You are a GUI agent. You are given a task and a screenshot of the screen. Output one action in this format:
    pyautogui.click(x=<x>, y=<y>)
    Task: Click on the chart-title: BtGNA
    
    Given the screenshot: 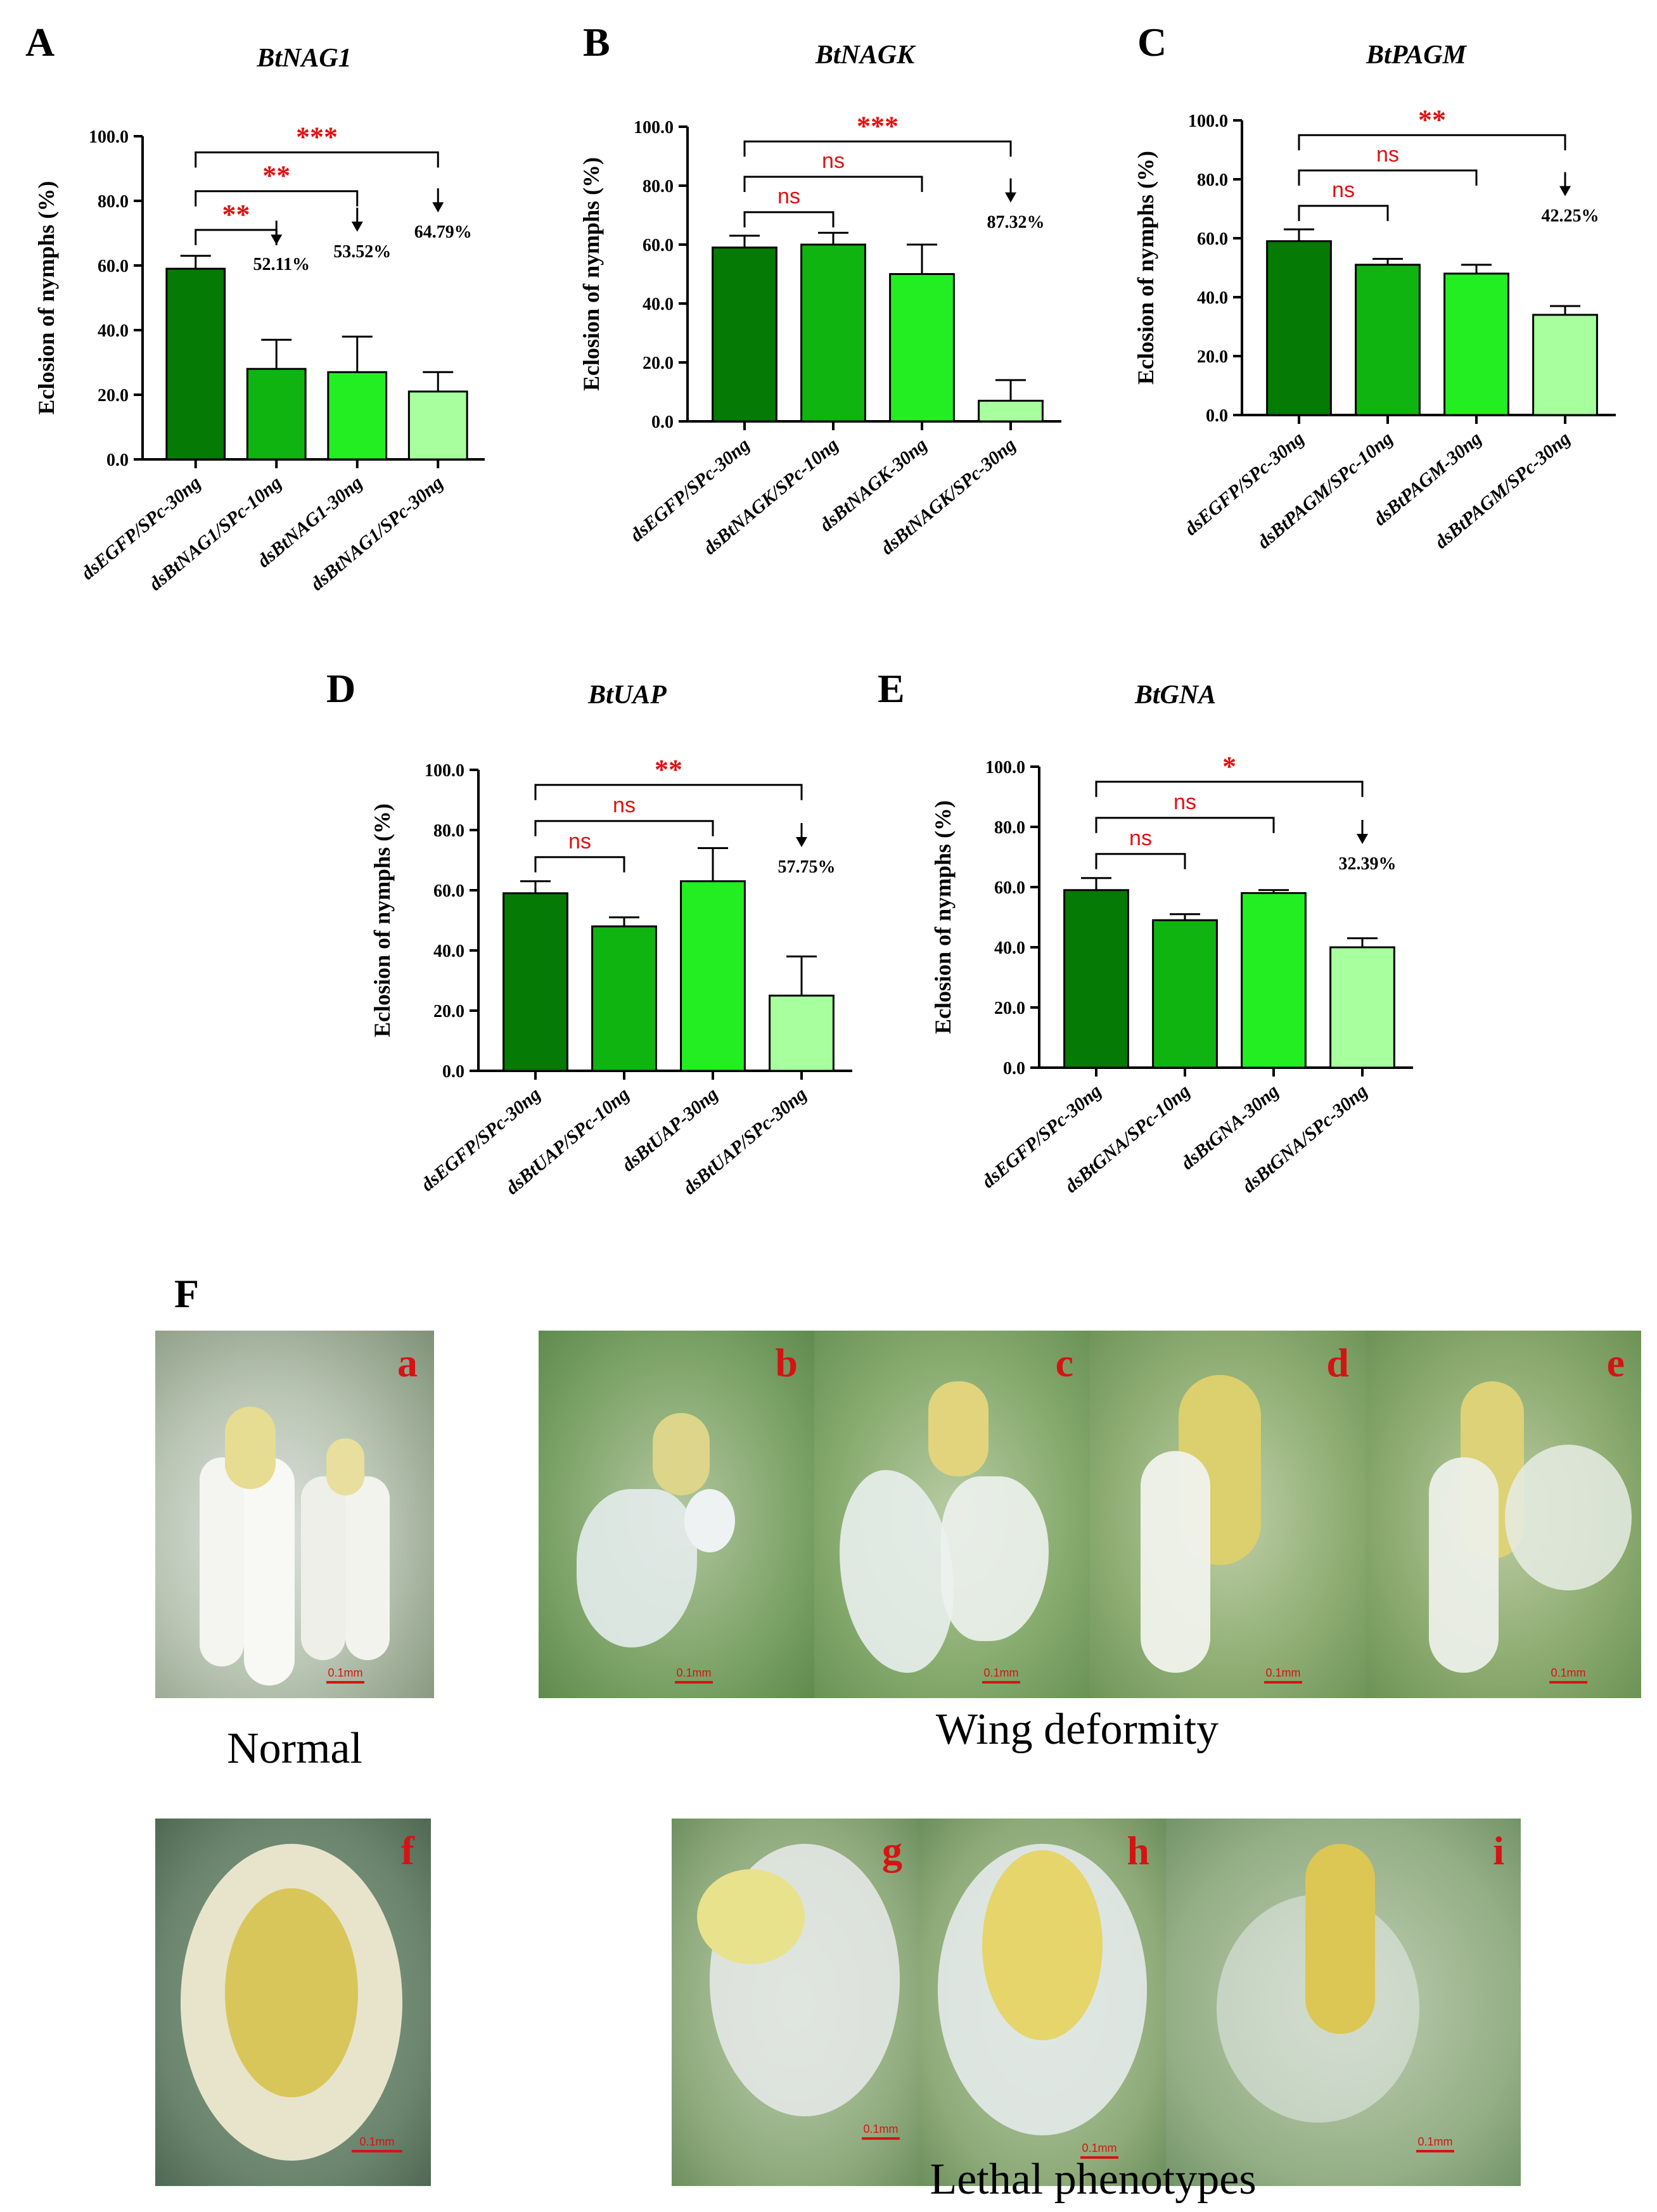 What is the action you would take?
    pyautogui.click(x=1175, y=695)
    